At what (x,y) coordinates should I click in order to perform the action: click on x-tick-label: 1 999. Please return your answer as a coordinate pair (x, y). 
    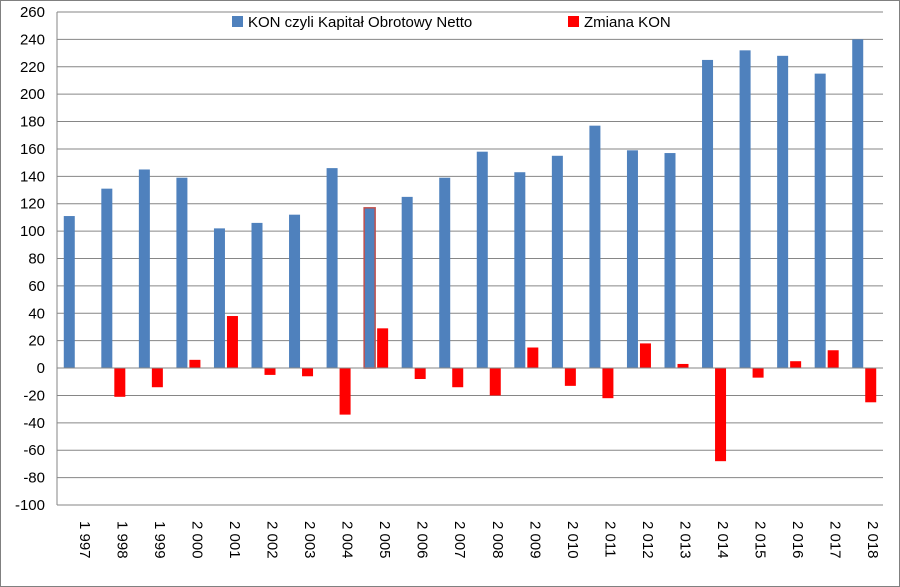
    Looking at the image, I should click on (159, 540).